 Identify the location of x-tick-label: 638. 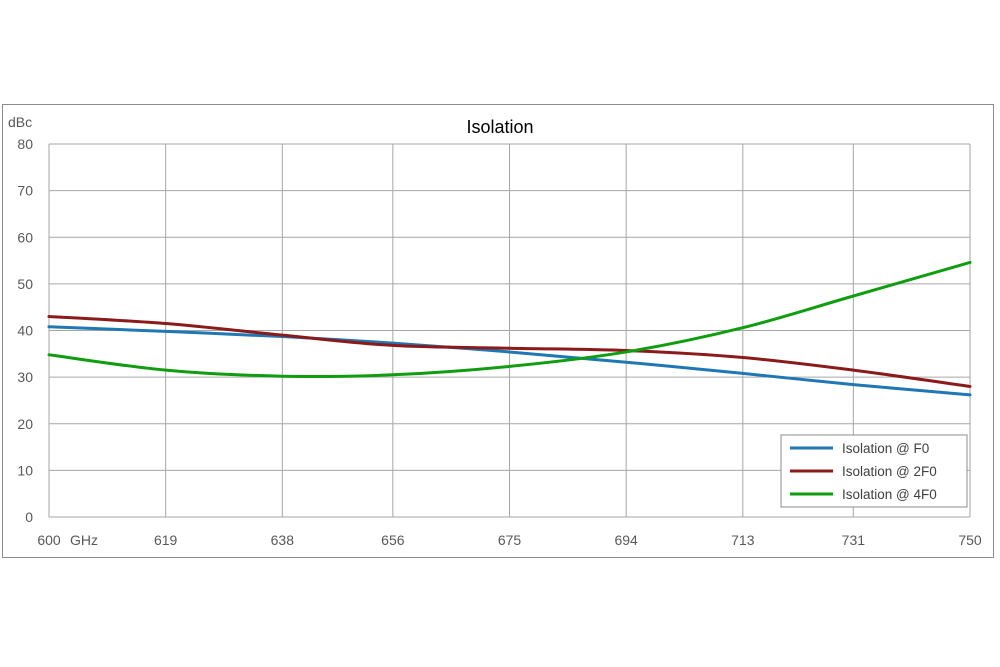
(283, 540).